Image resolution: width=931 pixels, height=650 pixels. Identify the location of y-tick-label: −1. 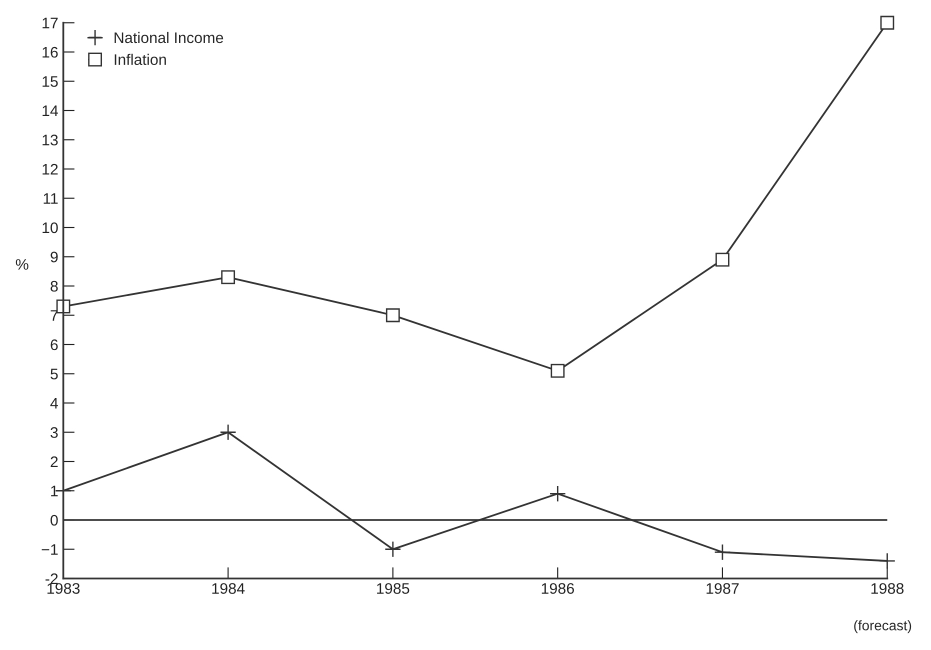
(50, 549).